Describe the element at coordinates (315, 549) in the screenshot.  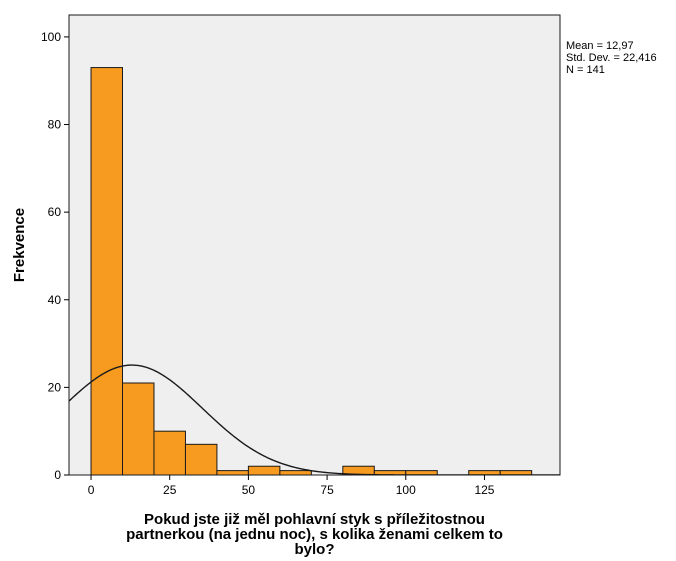
I see `x-axis-title-line-3: bylo?` at that location.